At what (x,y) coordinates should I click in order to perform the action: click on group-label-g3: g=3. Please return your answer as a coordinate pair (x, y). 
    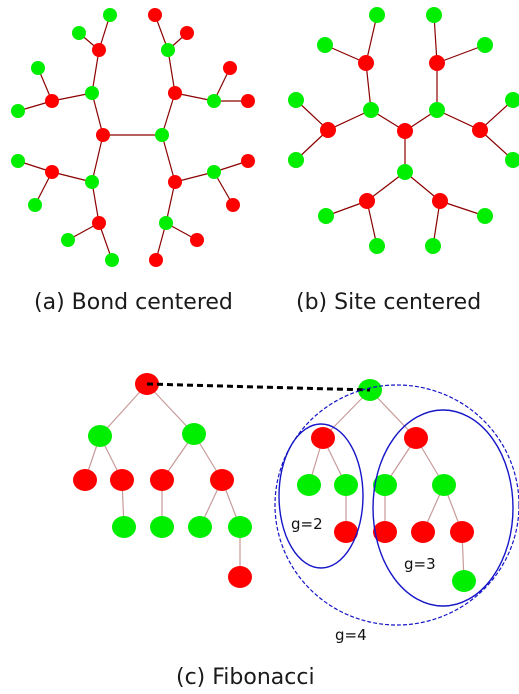
    Looking at the image, I should click on (420, 564).